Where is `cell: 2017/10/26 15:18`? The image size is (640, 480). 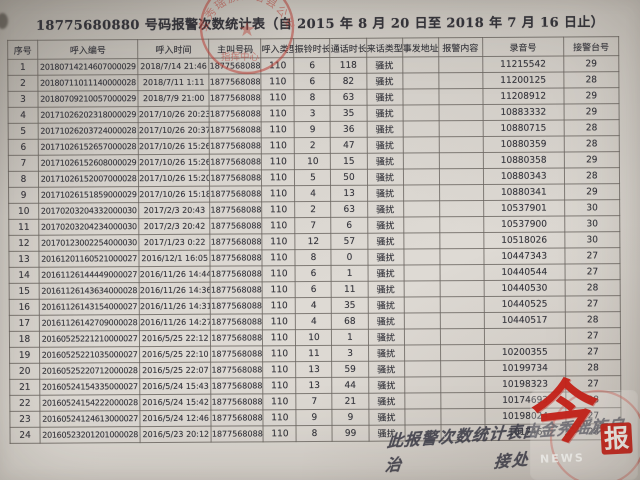 cell: 2017/10/26 15:18 is located at coordinates (174, 194).